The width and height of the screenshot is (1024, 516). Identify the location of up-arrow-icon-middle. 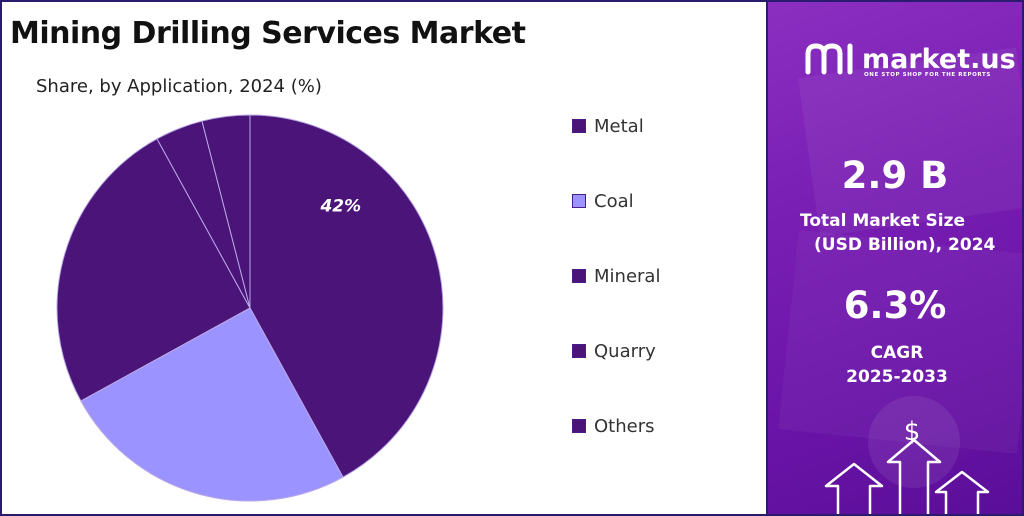
(914, 476).